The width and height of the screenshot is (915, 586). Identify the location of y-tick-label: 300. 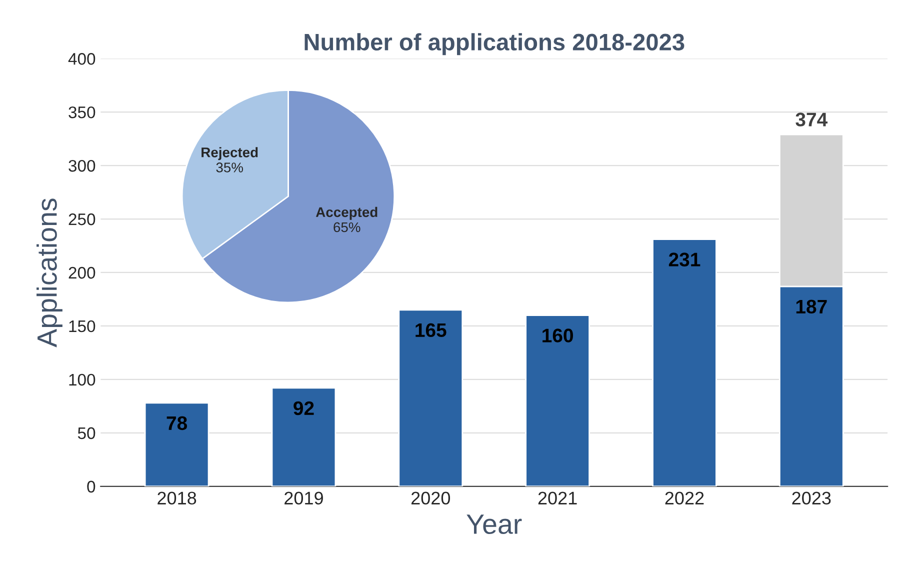
(82, 166).